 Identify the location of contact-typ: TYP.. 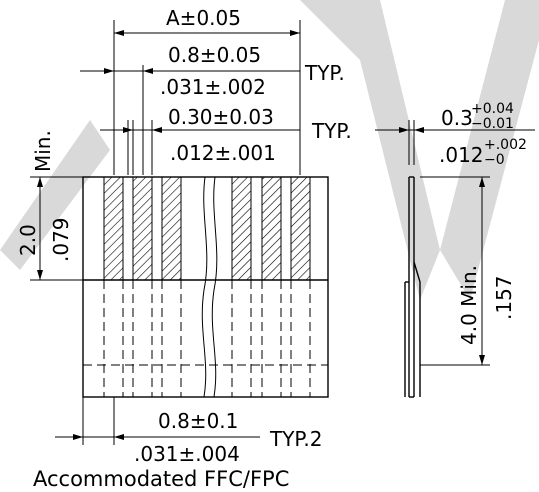
(331, 131).